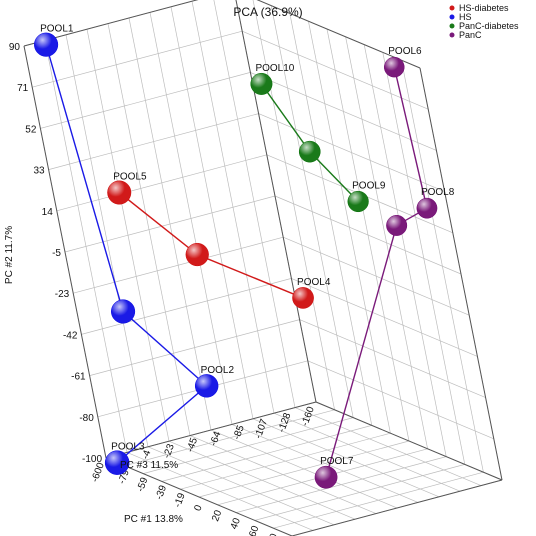 The image size is (536, 536). Describe the element at coordinates (39, 171) in the screenshot. I see `y-tick-label: 33` at that location.